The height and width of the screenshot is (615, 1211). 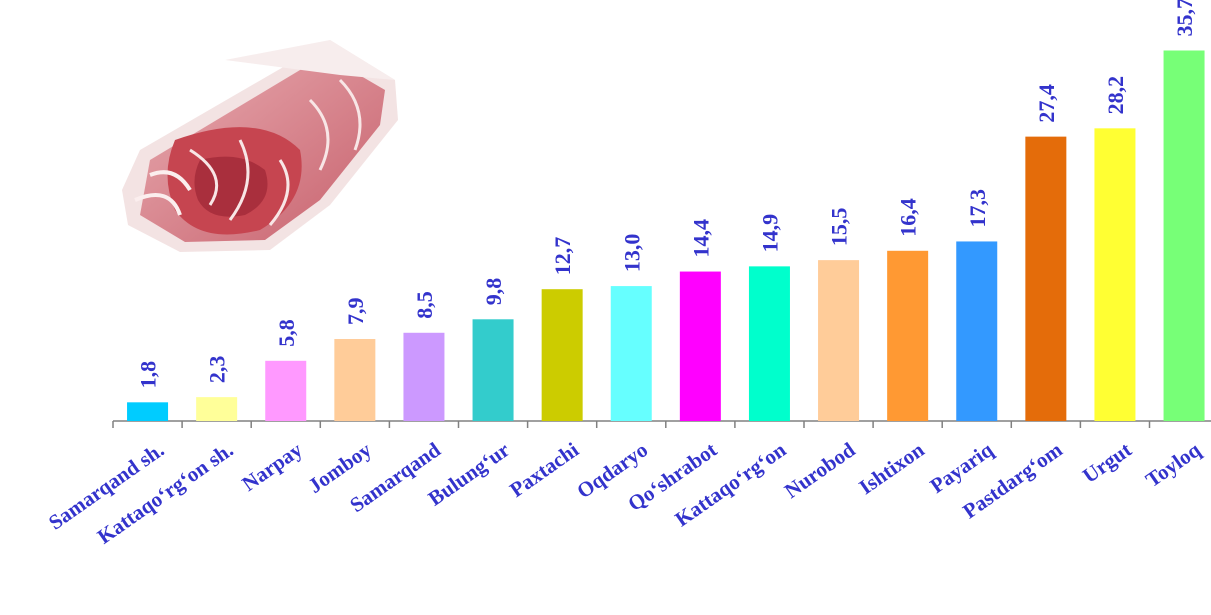 What do you see at coordinates (700, 238) in the screenshot?
I see `value-label: 14,4` at bounding box center [700, 238].